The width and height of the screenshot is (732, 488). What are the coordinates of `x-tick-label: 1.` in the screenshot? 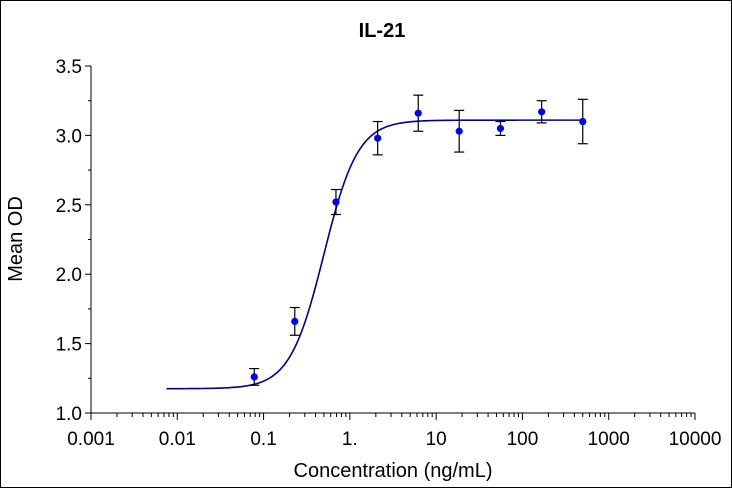 It's located at (350, 439).